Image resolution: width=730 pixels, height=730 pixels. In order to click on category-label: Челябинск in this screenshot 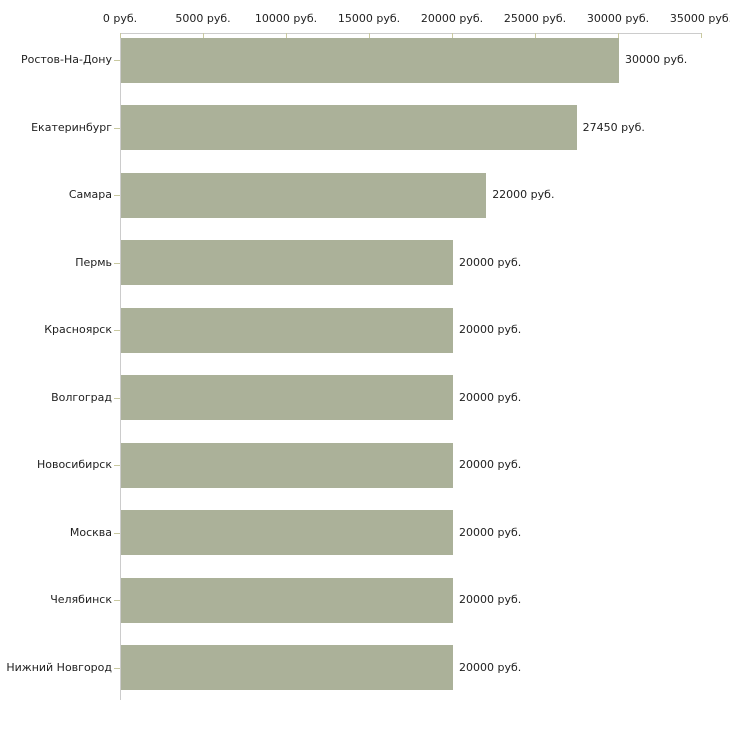, I will do `click(81, 599)`.